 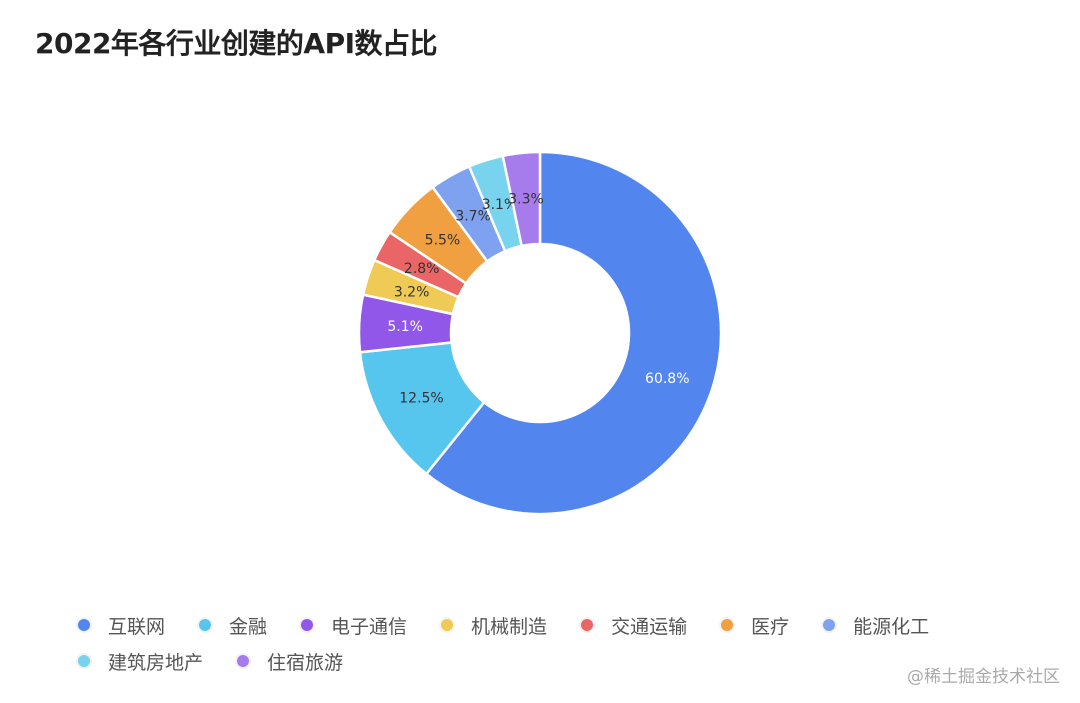 What do you see at coordinates (137, 626) in the screenshot?
I see `legend-label: 互联网` at bounding box center [137, 626].